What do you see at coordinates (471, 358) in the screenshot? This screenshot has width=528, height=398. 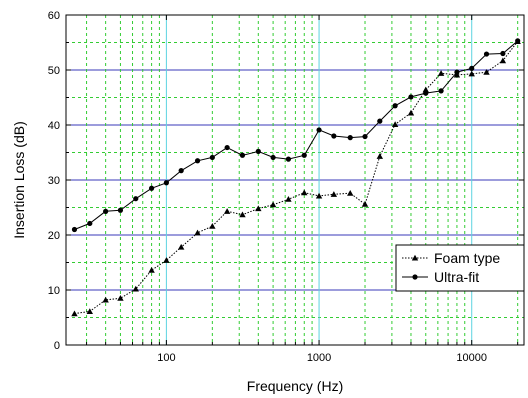 I see `x-tick-label: 10000` at bounding box center [471, 358].